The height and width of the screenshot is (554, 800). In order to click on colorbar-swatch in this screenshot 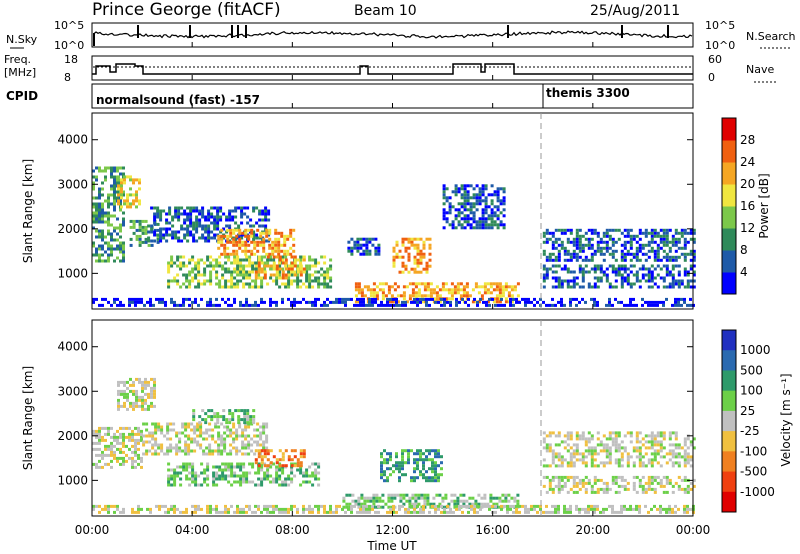, I will do `click(729, 421)`.